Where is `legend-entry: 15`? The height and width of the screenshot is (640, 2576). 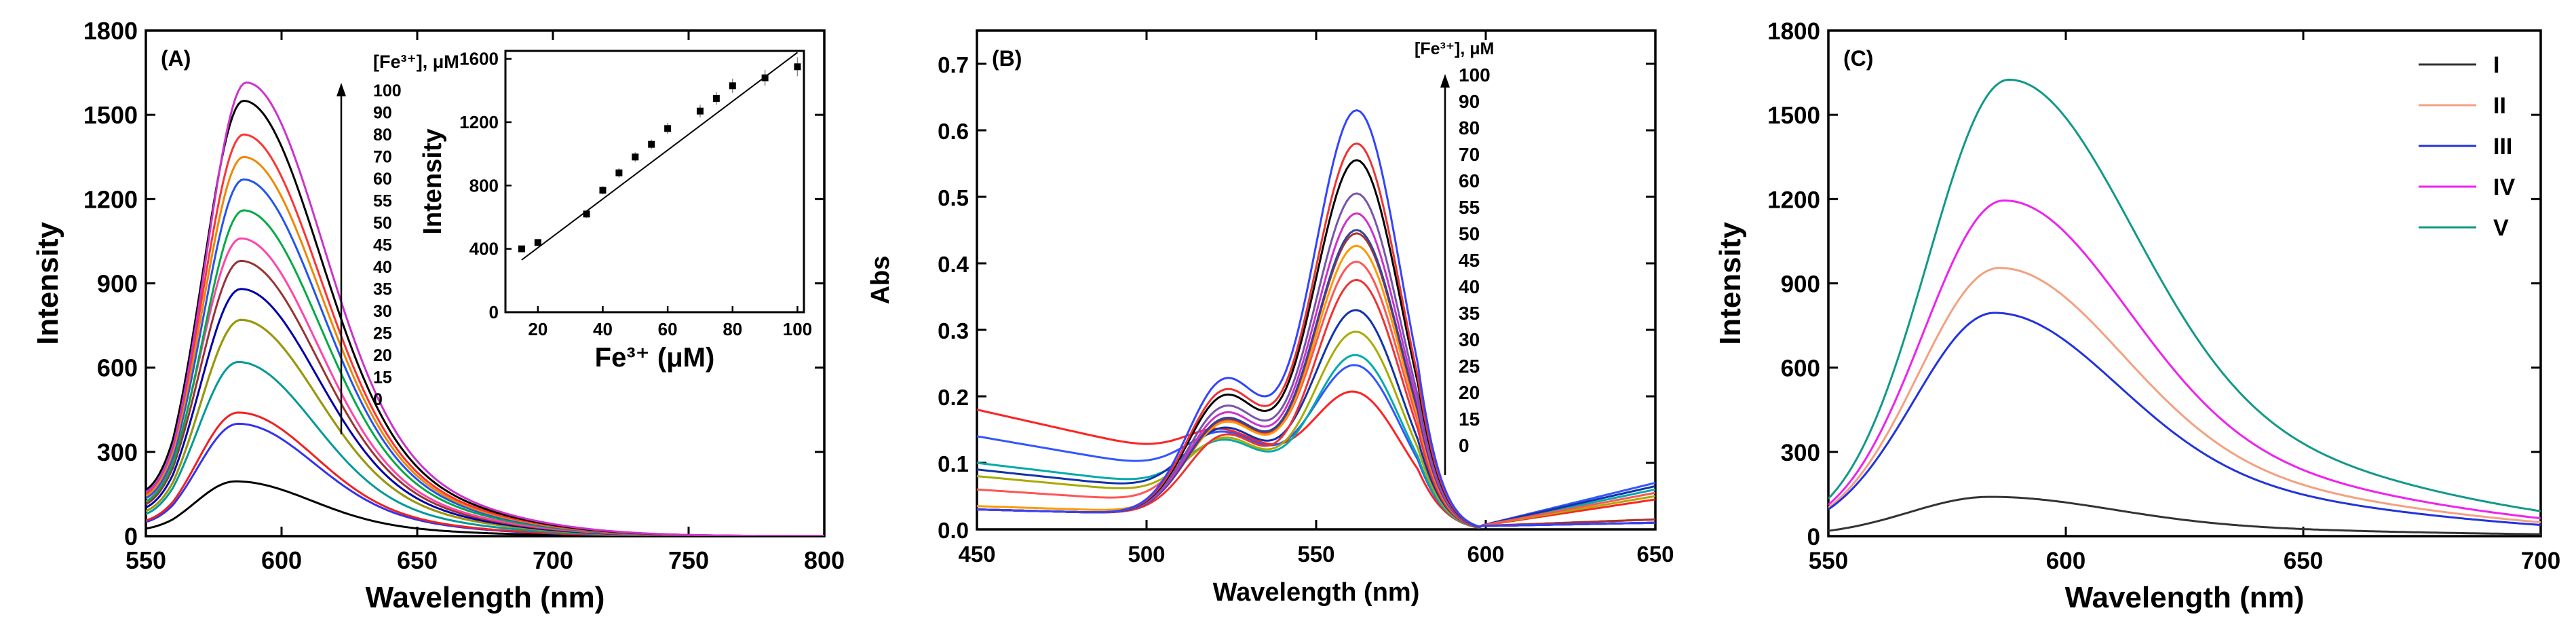 legend-entry: 15 is located at coordinates (382, 378).